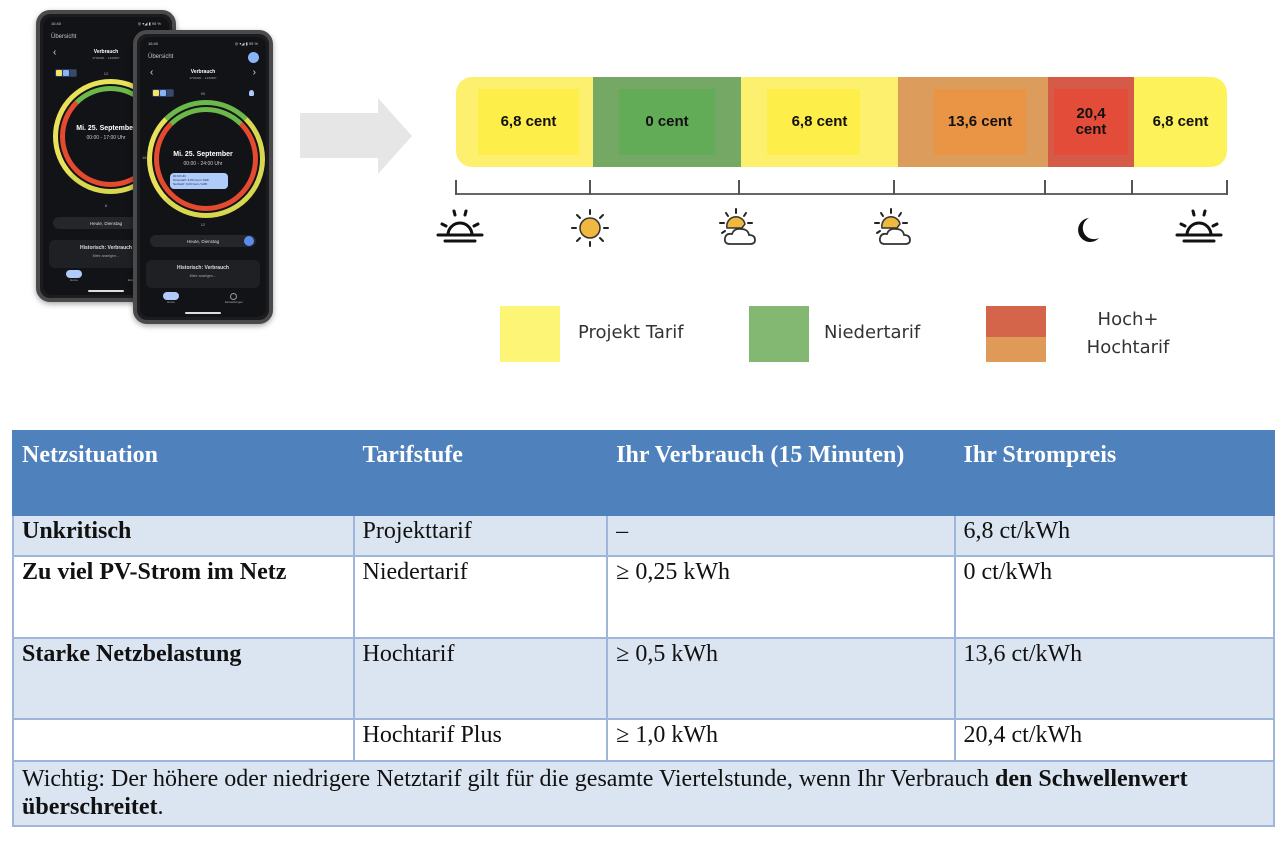 Image resolution: width=1280 pixels, height=853 pixels. I want to click on cell-price: 20,4 ct/kWh, so click(1114, 740).